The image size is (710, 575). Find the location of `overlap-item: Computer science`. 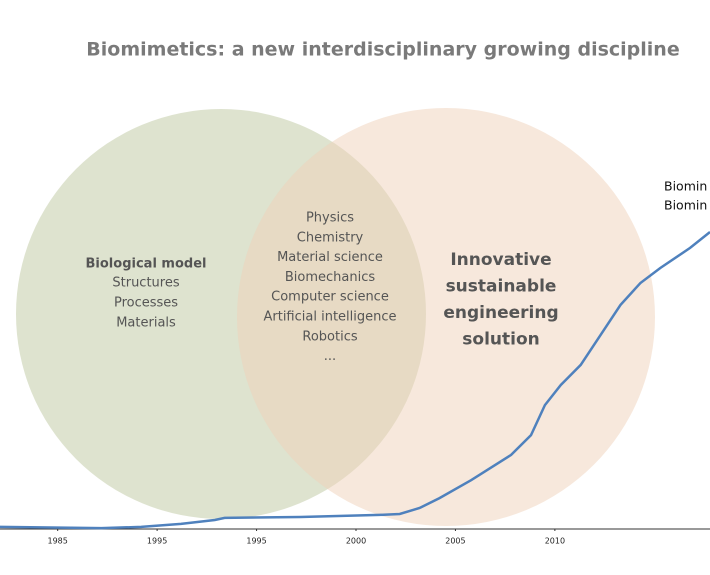

overlap-item: Computer science is located at coordinates (330, 297).